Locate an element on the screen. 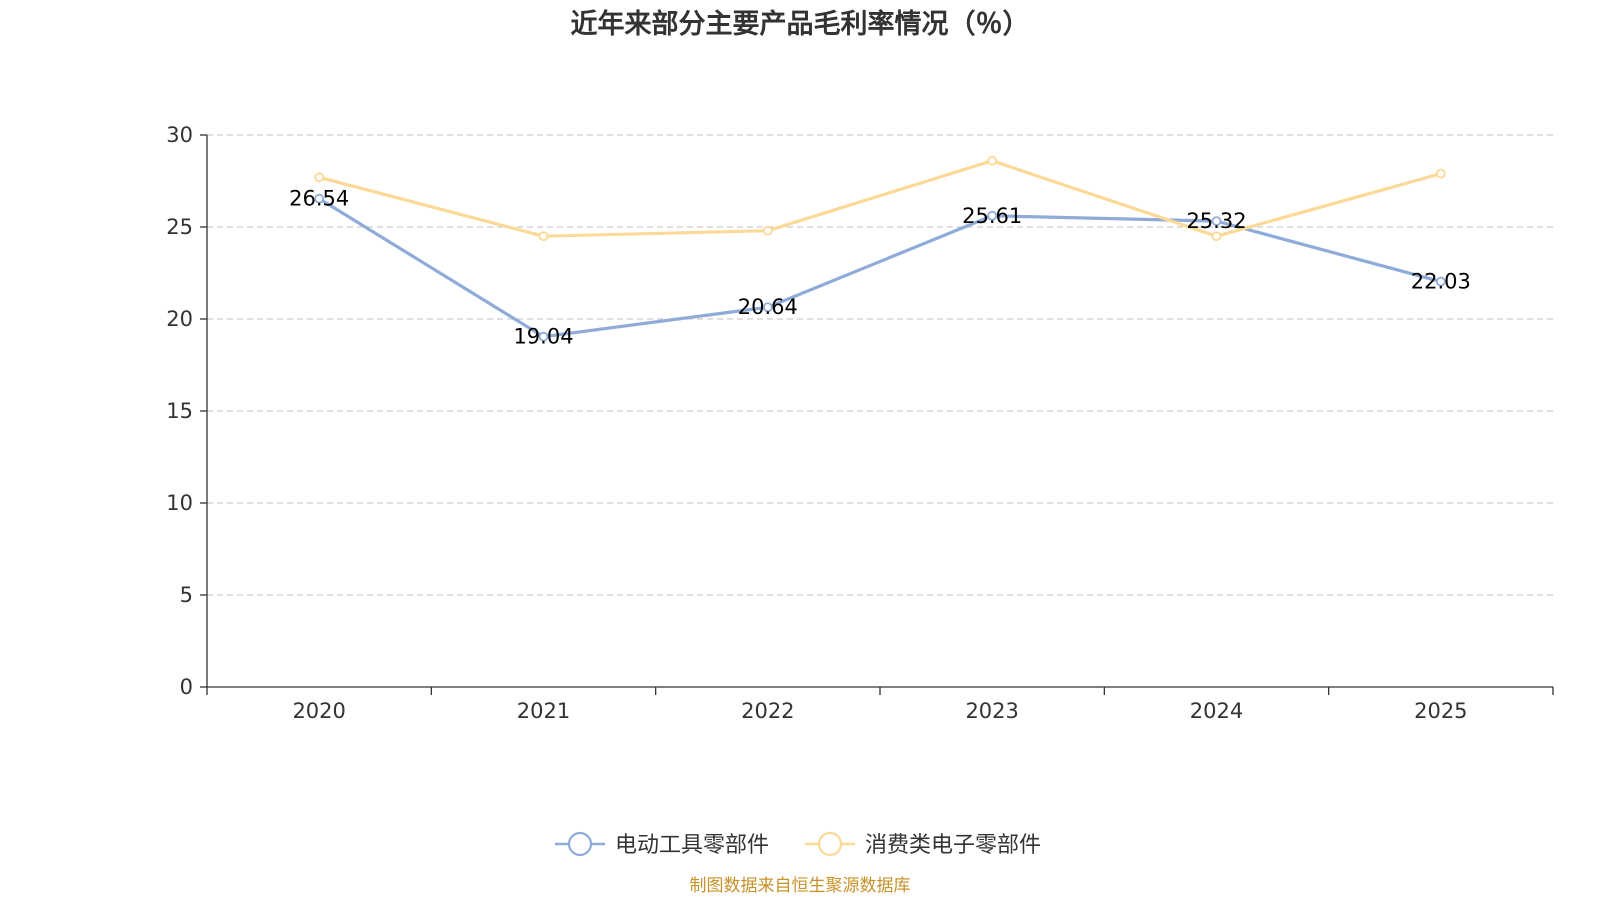 The width and height of the screenshot is (1600, 900). series-2-point-2025 is located at coordinates (1440, 173).